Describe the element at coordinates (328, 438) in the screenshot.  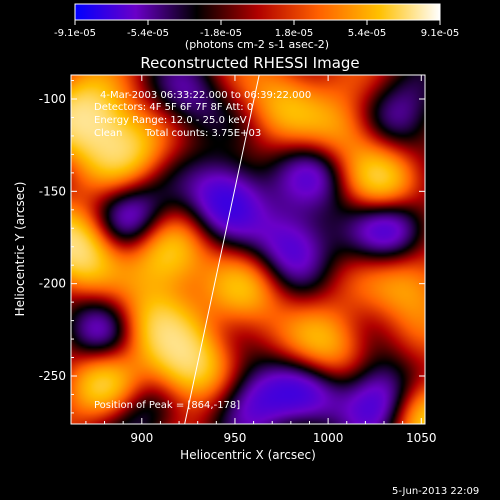
I see `x-tick-label: 1000` at that location.